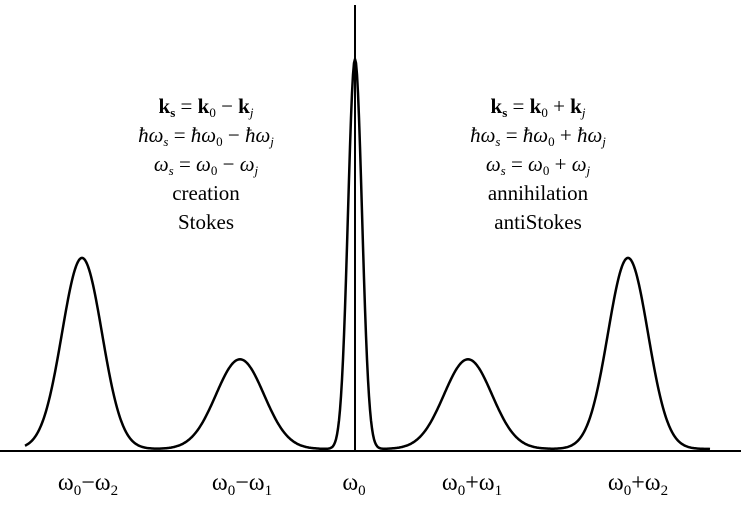 The image size is (741, 507). What do you see at coordinates (472, 484) in the screenshot?
I see `peak-label-antistokes-1: ω0+ω1` at bounding box center [472, 484].